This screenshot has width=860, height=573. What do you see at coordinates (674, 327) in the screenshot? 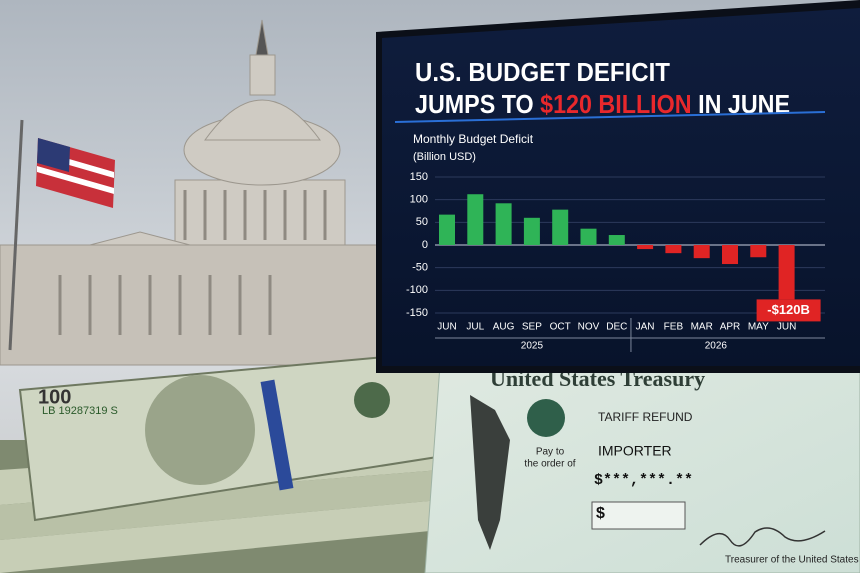
I see `x-tick-label: FEB` at bounding box center [674, 327].